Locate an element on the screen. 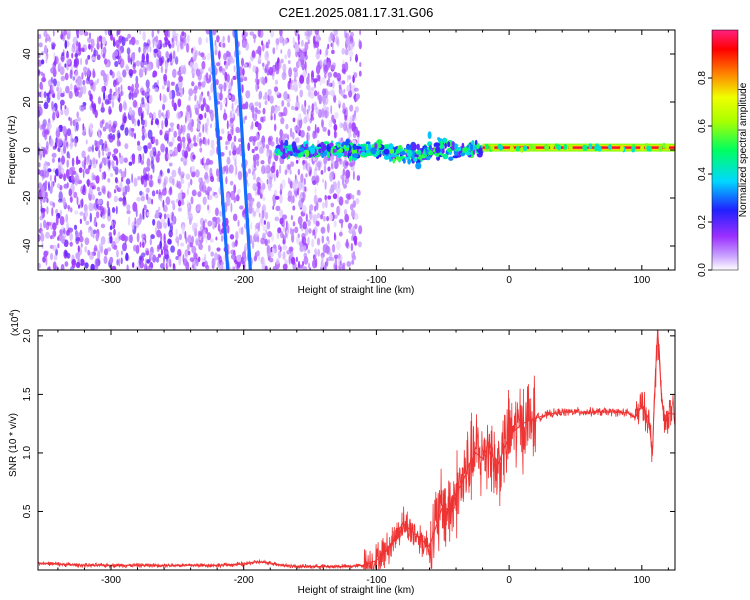 The image size is (750, 600). x-tick-label: -100 is located at coordinates (376, 580).